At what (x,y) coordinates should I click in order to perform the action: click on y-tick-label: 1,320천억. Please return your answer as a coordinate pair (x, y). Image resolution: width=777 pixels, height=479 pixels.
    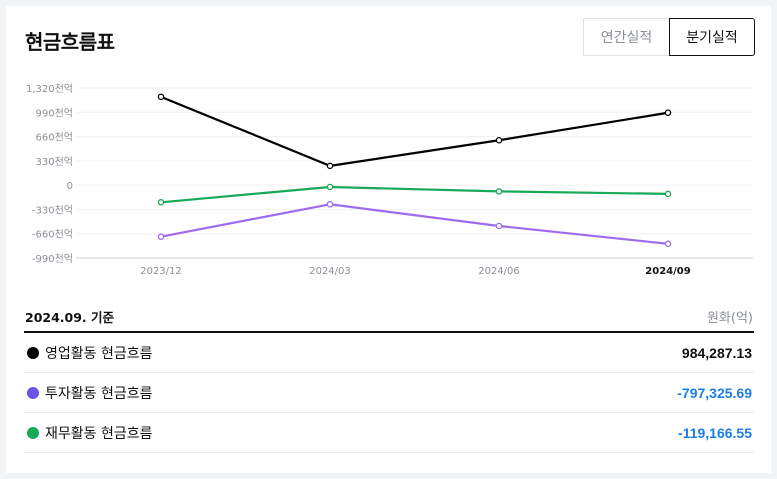
    Looking at the image, I should click on (49, 89).